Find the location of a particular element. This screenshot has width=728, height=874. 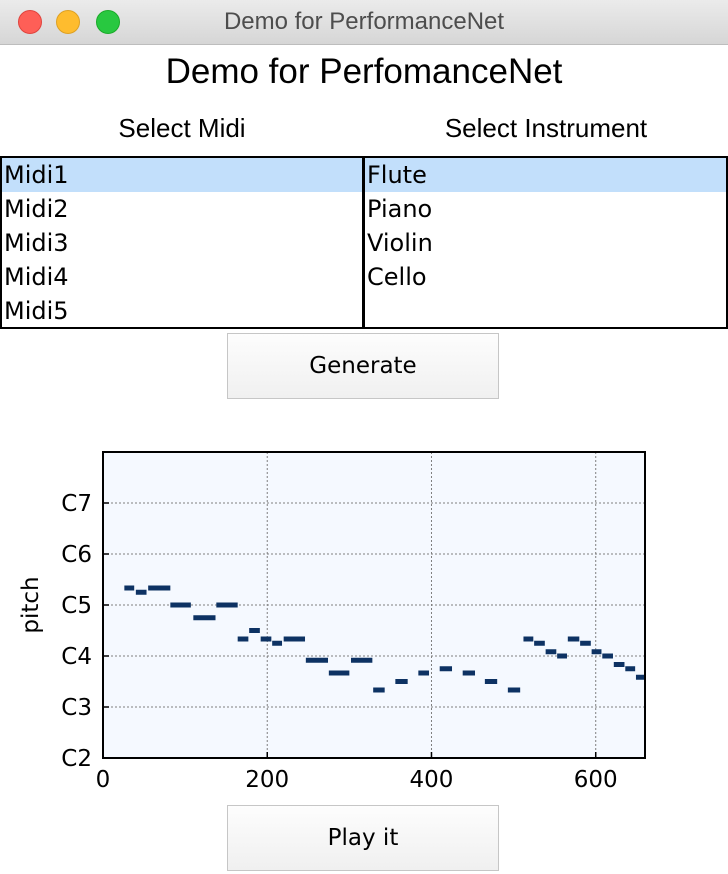

window-titlebar: Demo for PerformanceNet is located at coordinates (364, 22).